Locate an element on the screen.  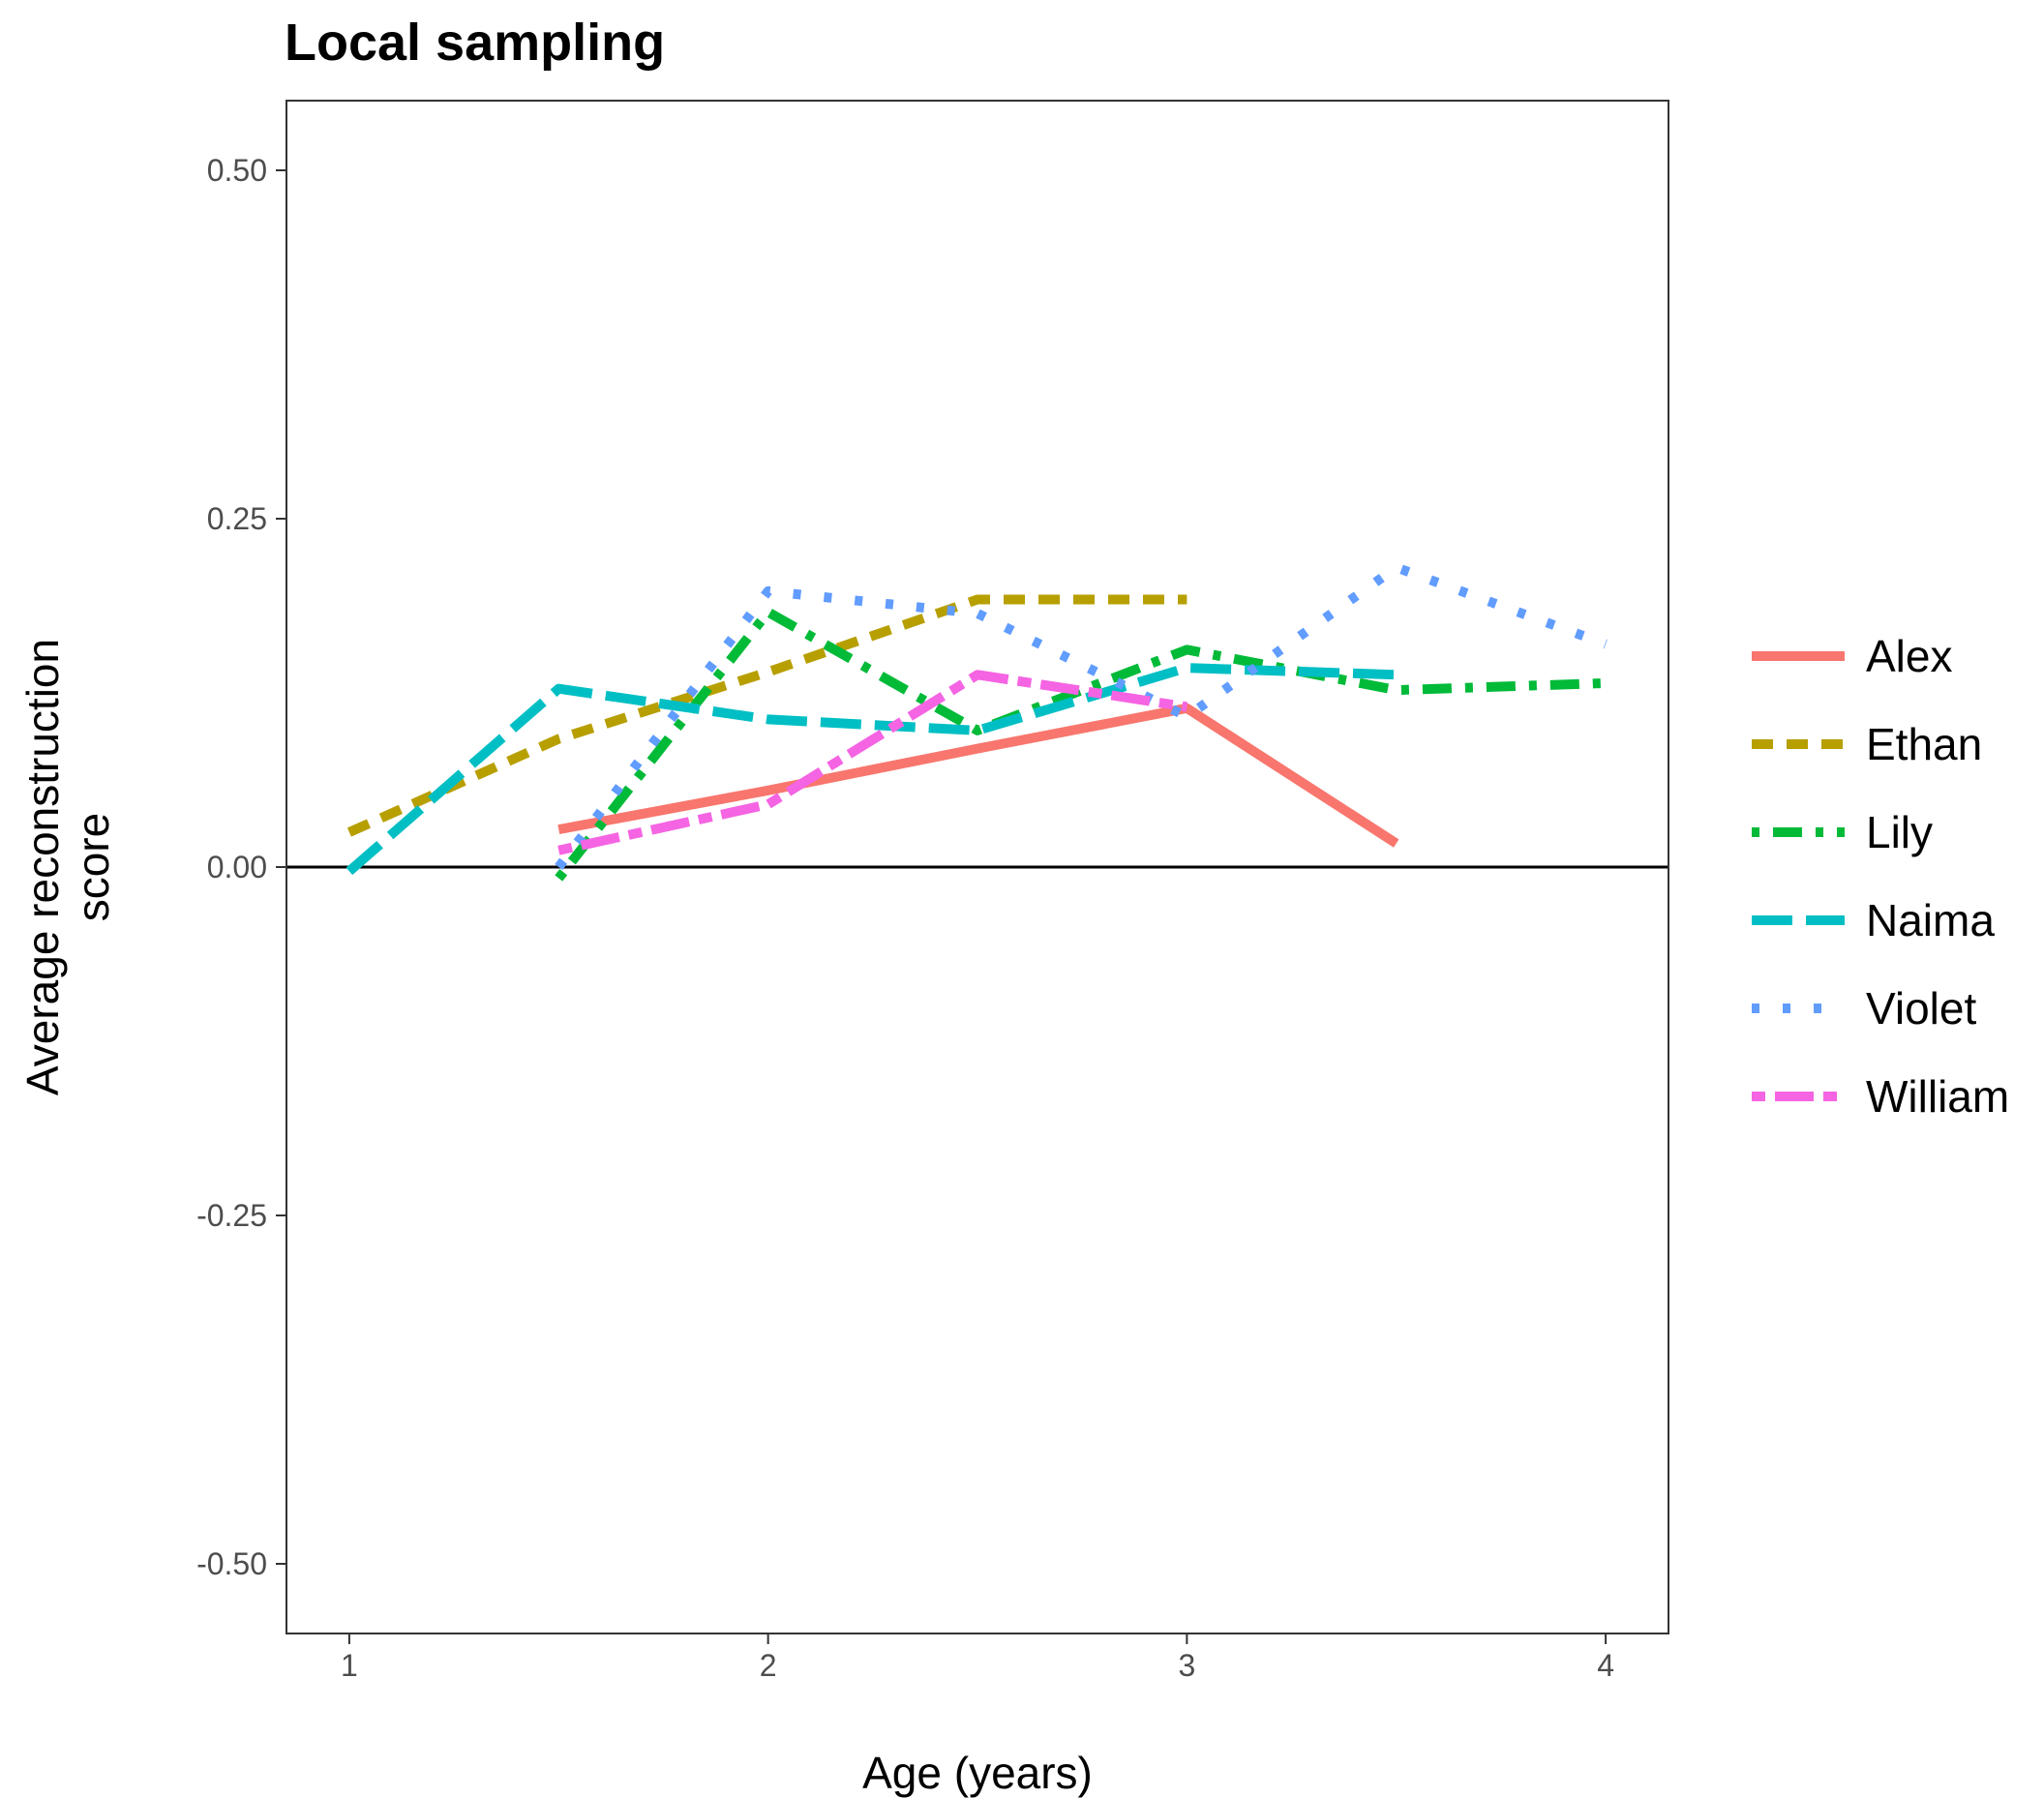
series-line-william is located at coordinates (872, 762).